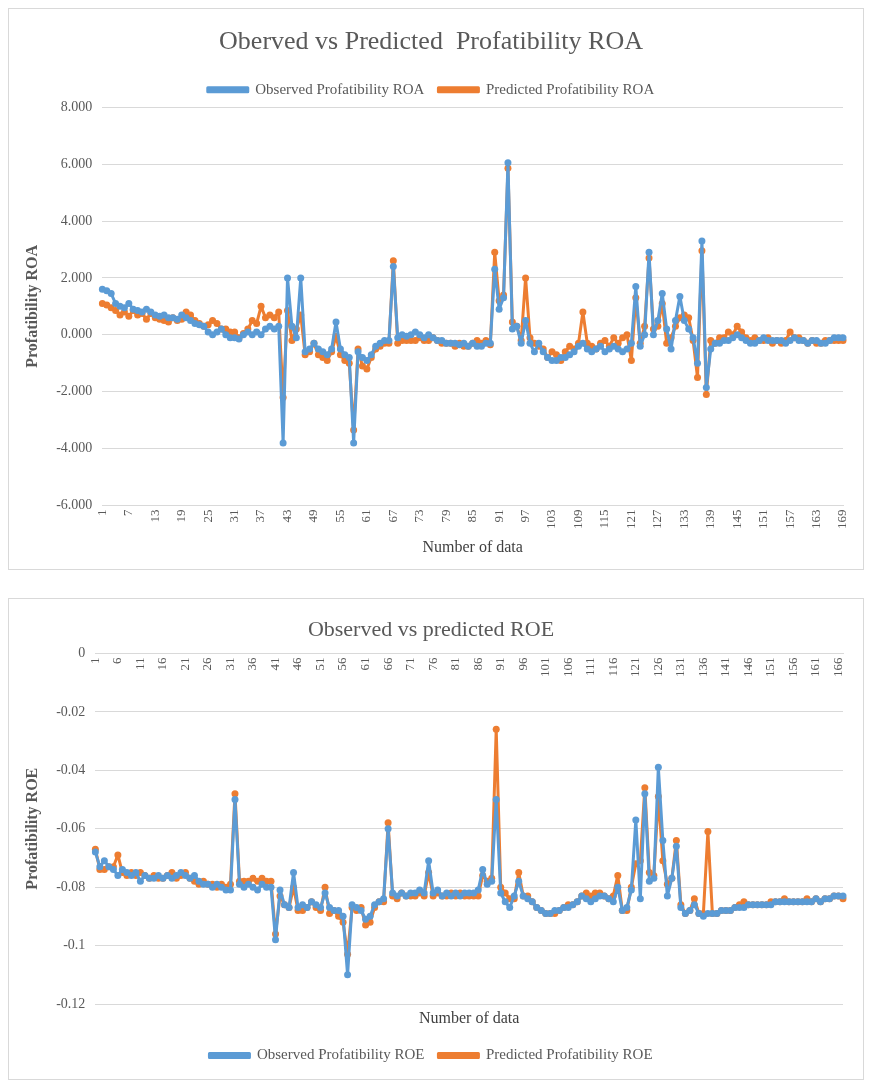 The height and width of the screenshot is (1087, 872). Describe the element at coordinates (525, 516) in the screenshot. I see `x-tick-label: 97` at that location.